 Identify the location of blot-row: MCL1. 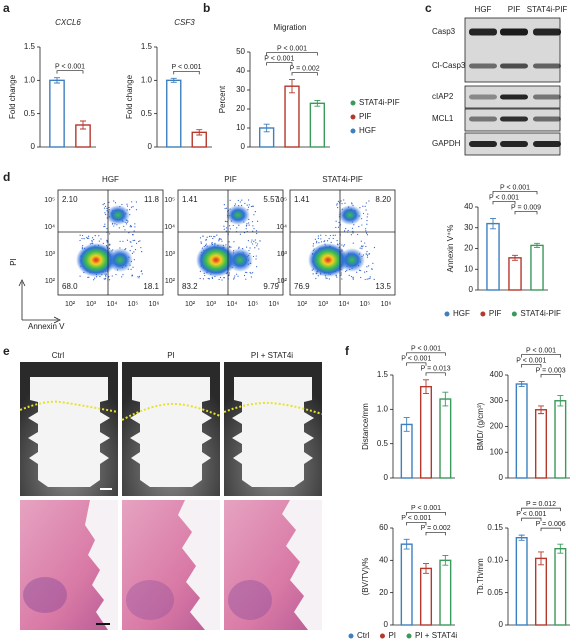
(443, 118).